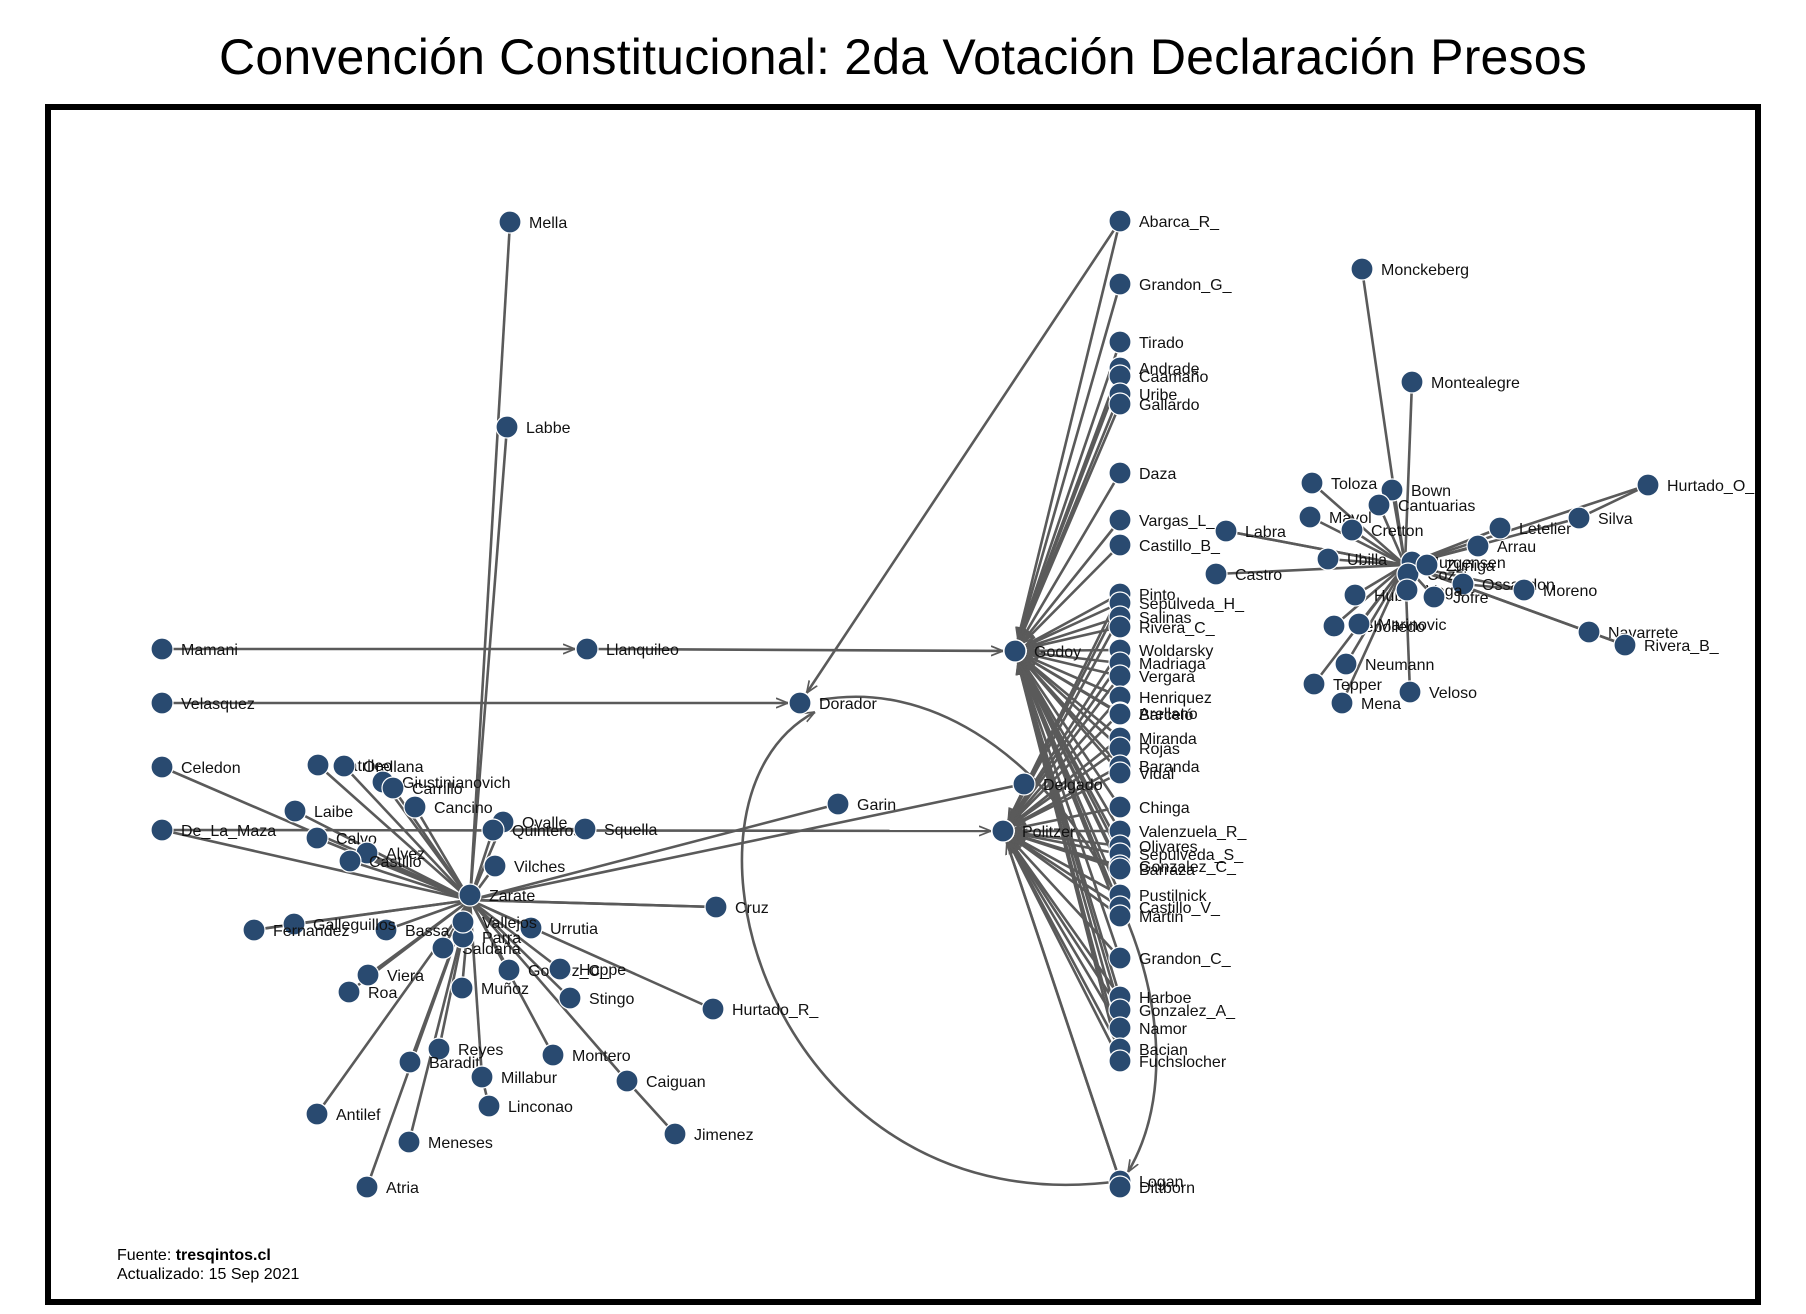  I want to click on node-alvez: Alvez, so click(390, 853).